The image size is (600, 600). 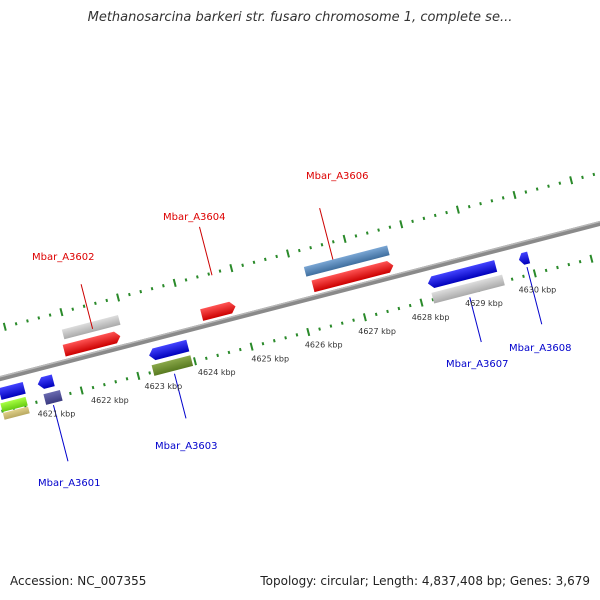 What do you see at coordinates (14, 404) in the screenshot?
I see `gene-lime-segment` at bounding box center [14, 404].